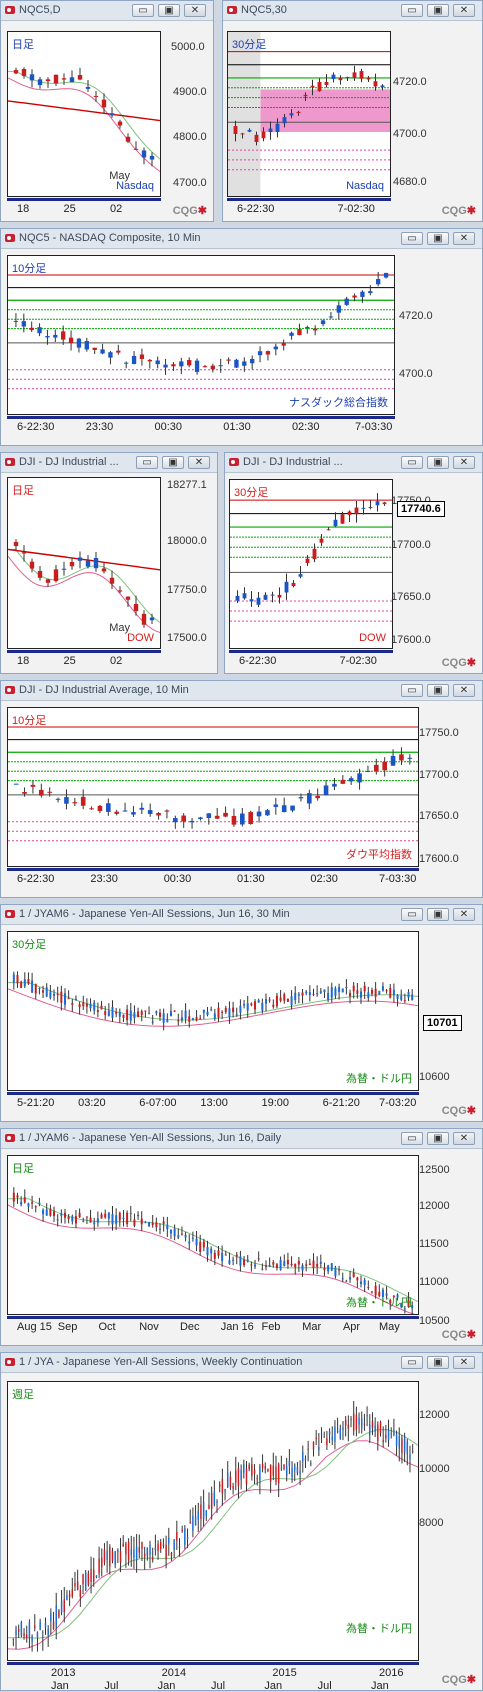 The image size is (483, 1692). What do you see at coordinates (351, 1327) in the screenshot?
I see `x-tick-label: Apr` at bounding box center [351, 1327].